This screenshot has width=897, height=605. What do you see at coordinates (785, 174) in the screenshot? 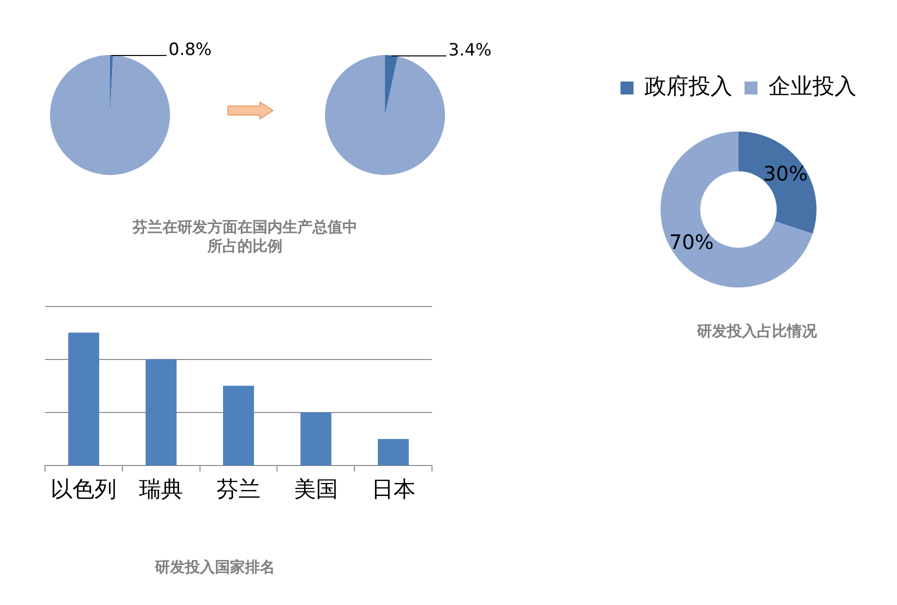
I see `data-label: 30%` at bounding box center [785, 174].